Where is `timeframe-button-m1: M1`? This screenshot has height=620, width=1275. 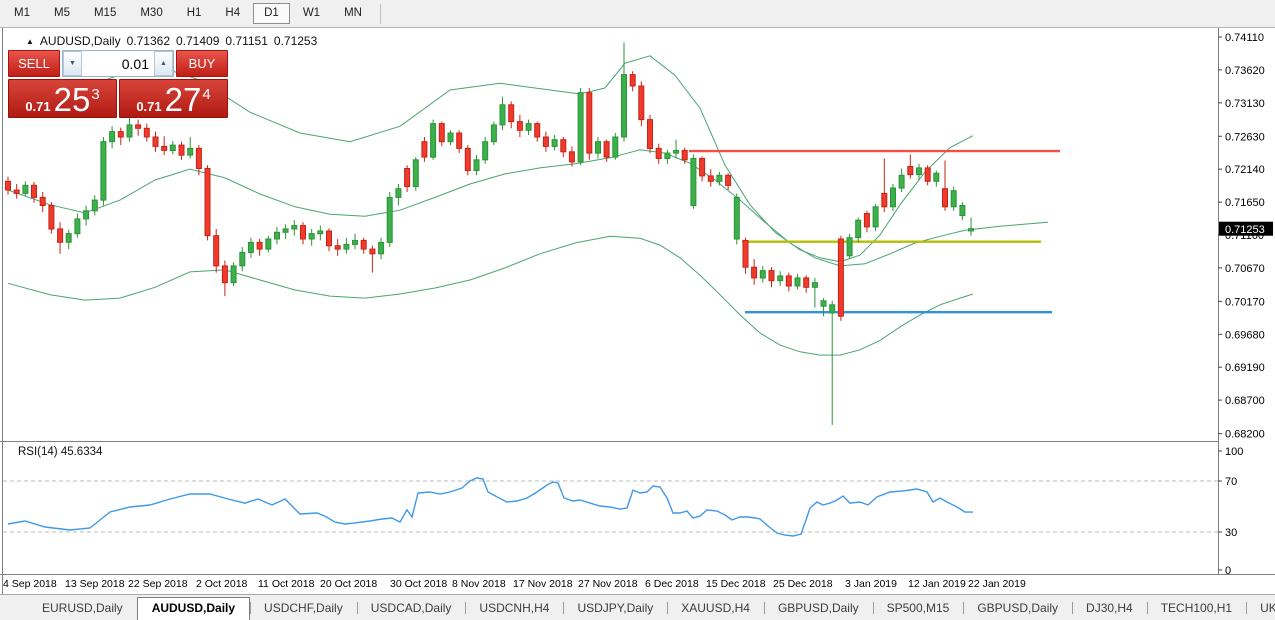 timeframe-button-m1: M1 is located at coordinates (22, 14).